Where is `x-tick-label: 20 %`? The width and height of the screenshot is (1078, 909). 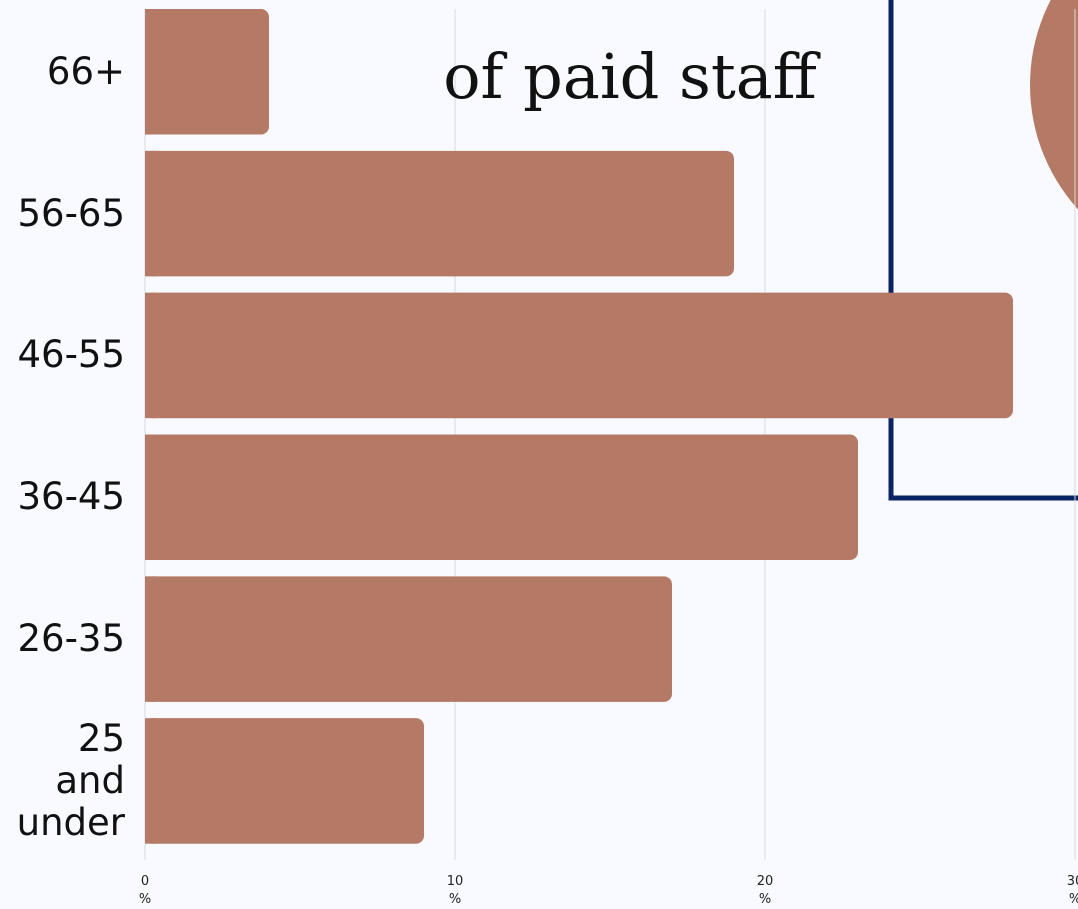
x-tick-label: 20 % is located at coordinates (765, 890).